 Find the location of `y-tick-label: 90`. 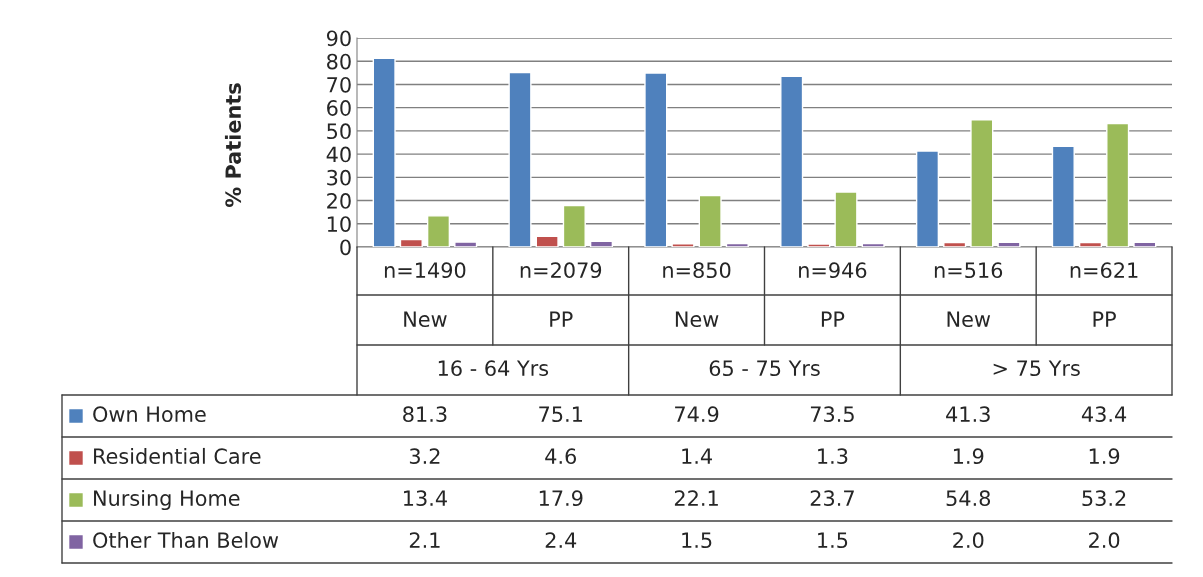

y-tick-label: 90 is located at coordinates (338, 38).